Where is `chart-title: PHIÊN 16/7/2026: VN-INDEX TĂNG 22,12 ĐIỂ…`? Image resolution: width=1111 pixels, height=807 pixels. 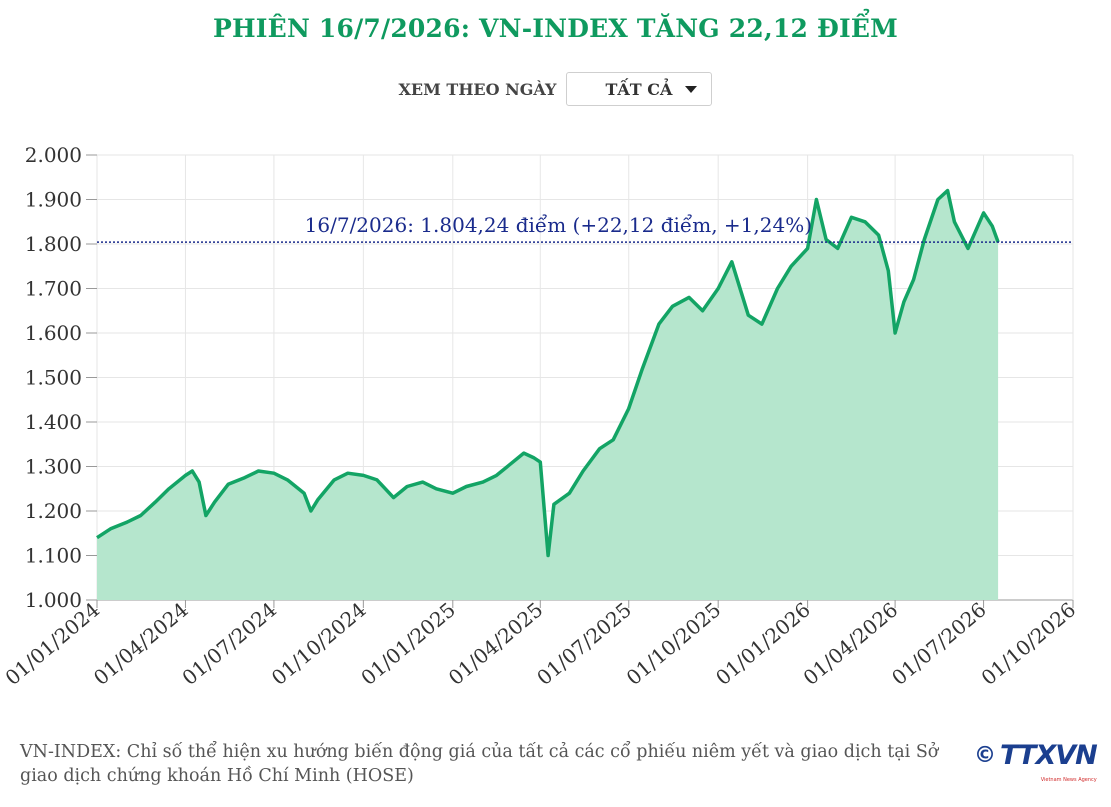 chart-title: PHIÊN 16/7/2026: VN-INDEX TĂNG 22,12 ĐIỂ… is located at coordinates (555, 28).